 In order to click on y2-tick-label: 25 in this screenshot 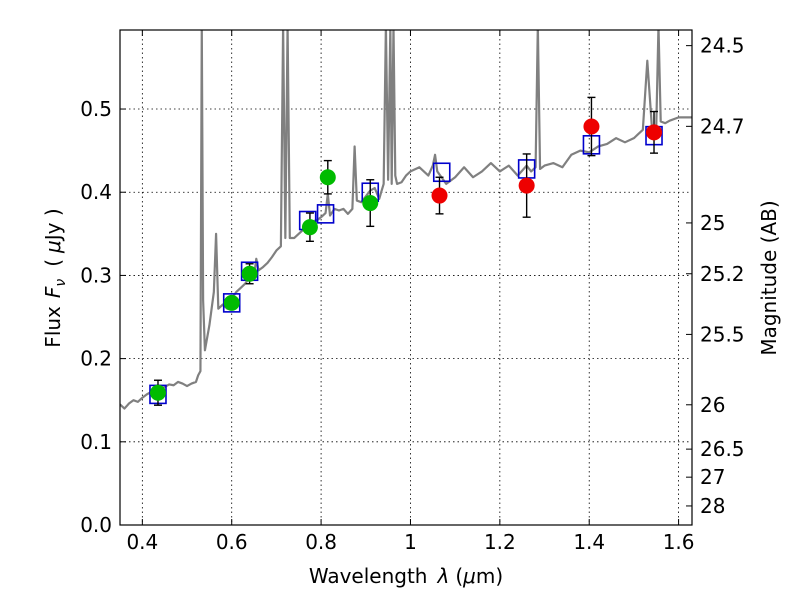, I will do `click(712, 223)`.